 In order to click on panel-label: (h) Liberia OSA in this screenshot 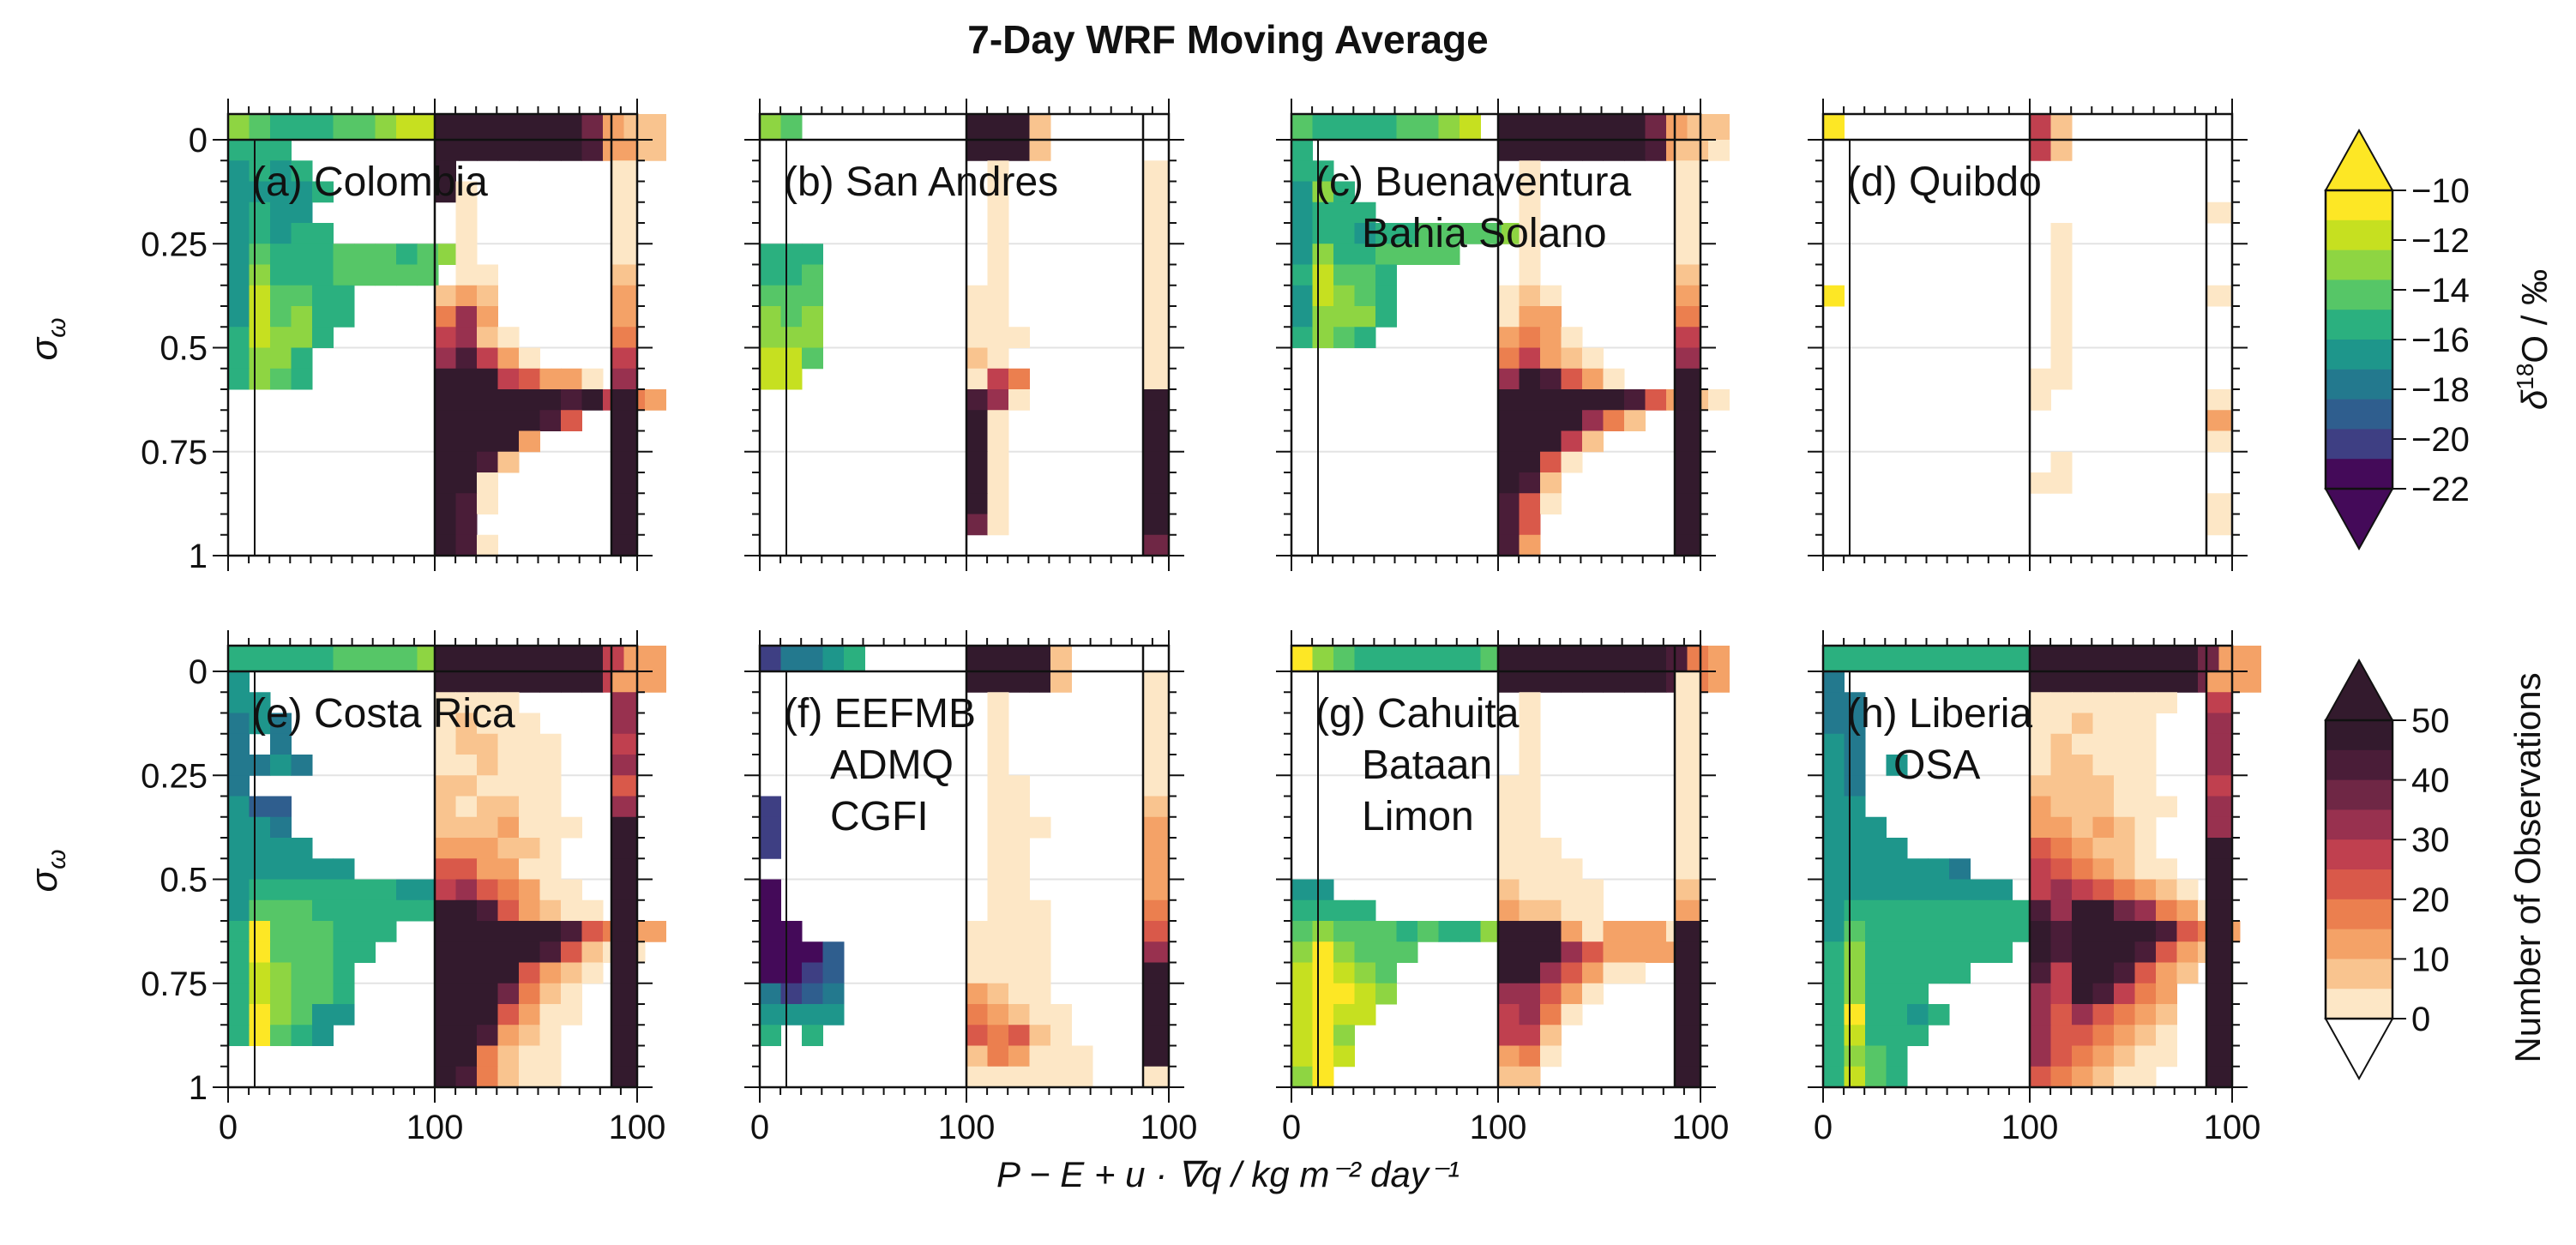, I will do `click(1939, 739)`.